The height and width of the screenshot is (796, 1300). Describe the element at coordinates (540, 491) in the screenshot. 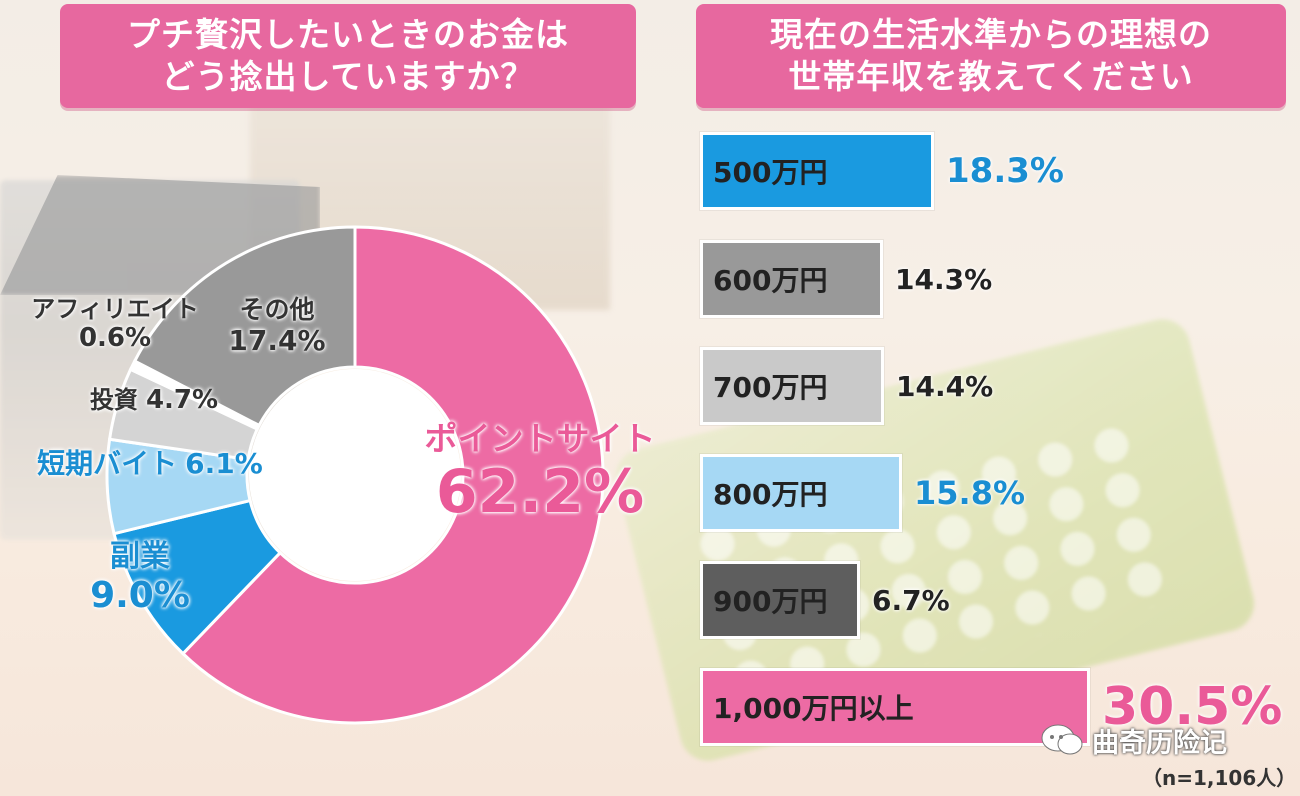

I see `donut-value-label: 62.2%` at that location.